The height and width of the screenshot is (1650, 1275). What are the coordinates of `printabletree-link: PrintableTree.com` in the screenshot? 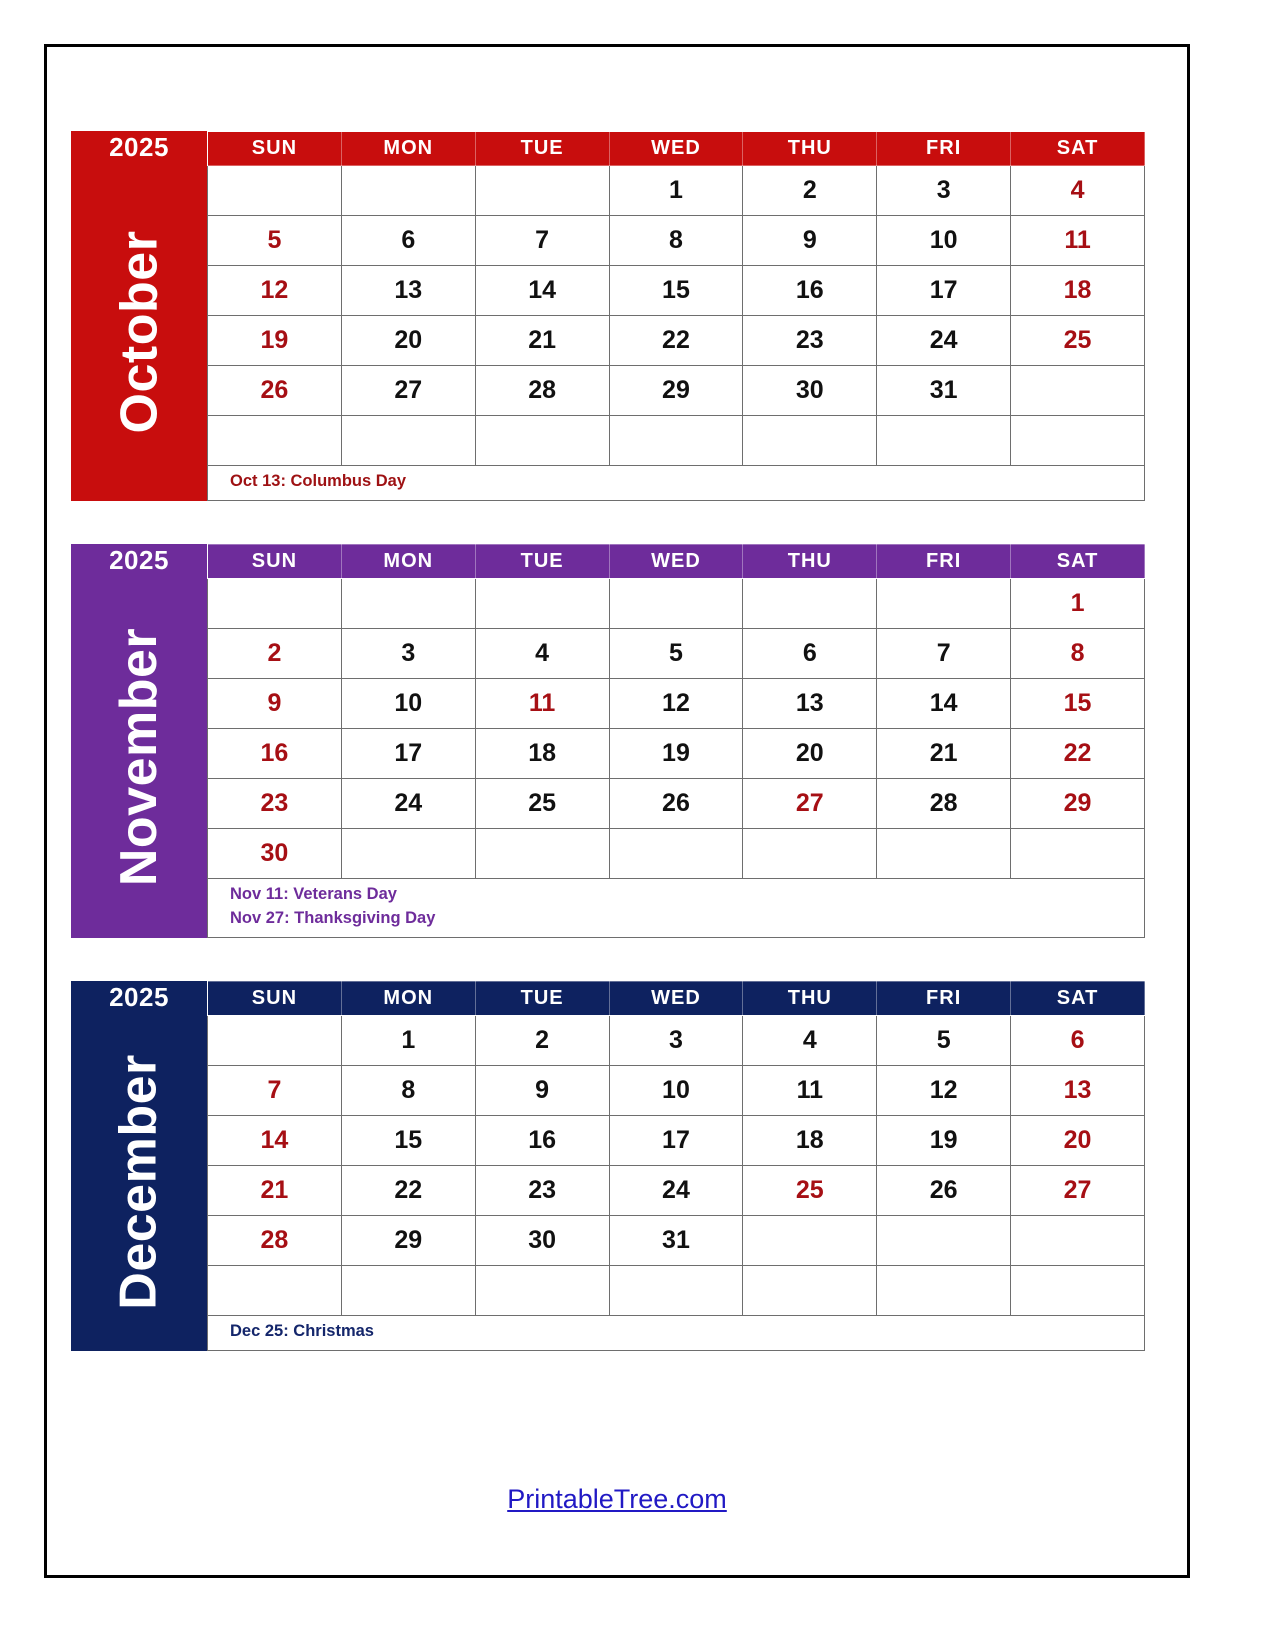 It's located at (617, 1499).